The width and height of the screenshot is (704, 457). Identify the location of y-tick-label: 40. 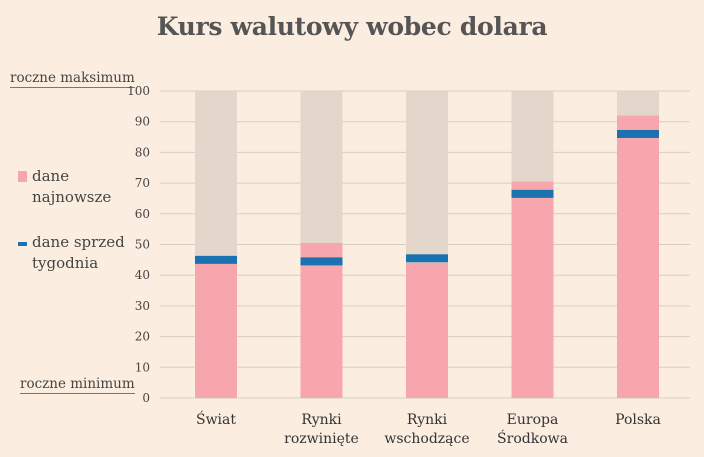
(142, 275).